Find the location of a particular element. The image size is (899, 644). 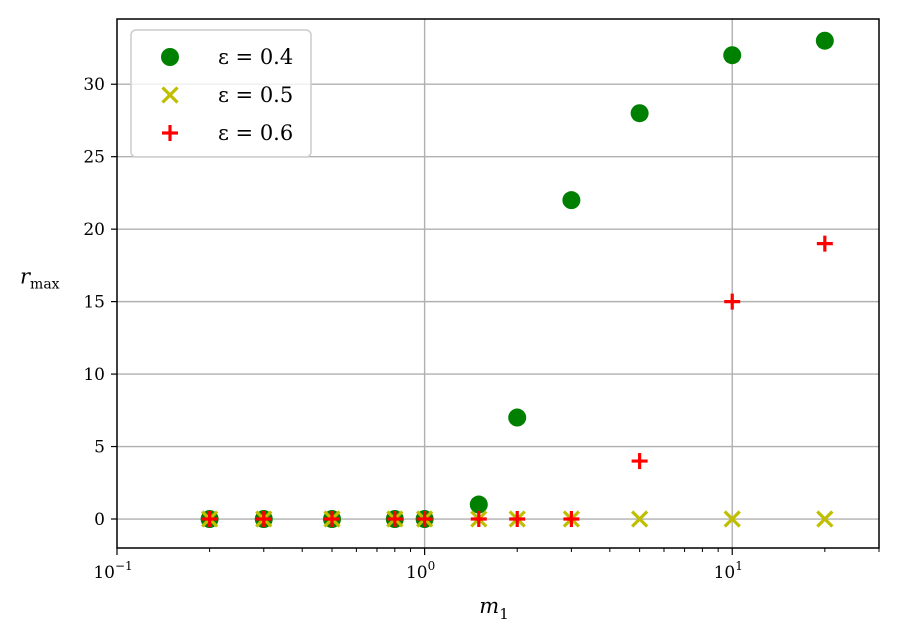

y-axis-label-sub: max is located at coordinates (45, 285).